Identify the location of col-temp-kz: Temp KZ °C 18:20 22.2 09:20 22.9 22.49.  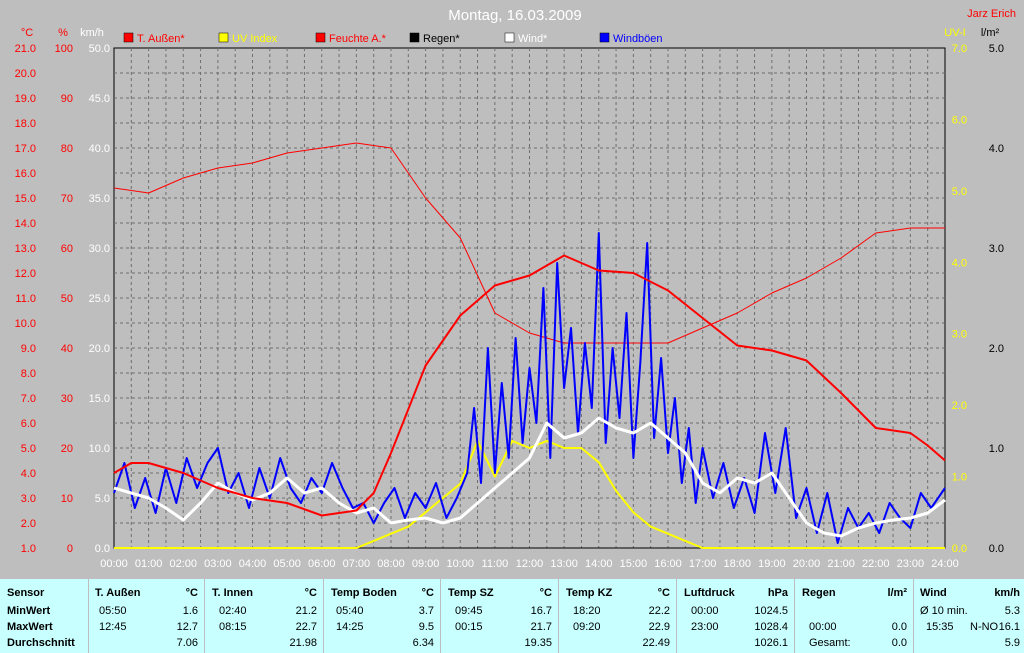
(618, 616).